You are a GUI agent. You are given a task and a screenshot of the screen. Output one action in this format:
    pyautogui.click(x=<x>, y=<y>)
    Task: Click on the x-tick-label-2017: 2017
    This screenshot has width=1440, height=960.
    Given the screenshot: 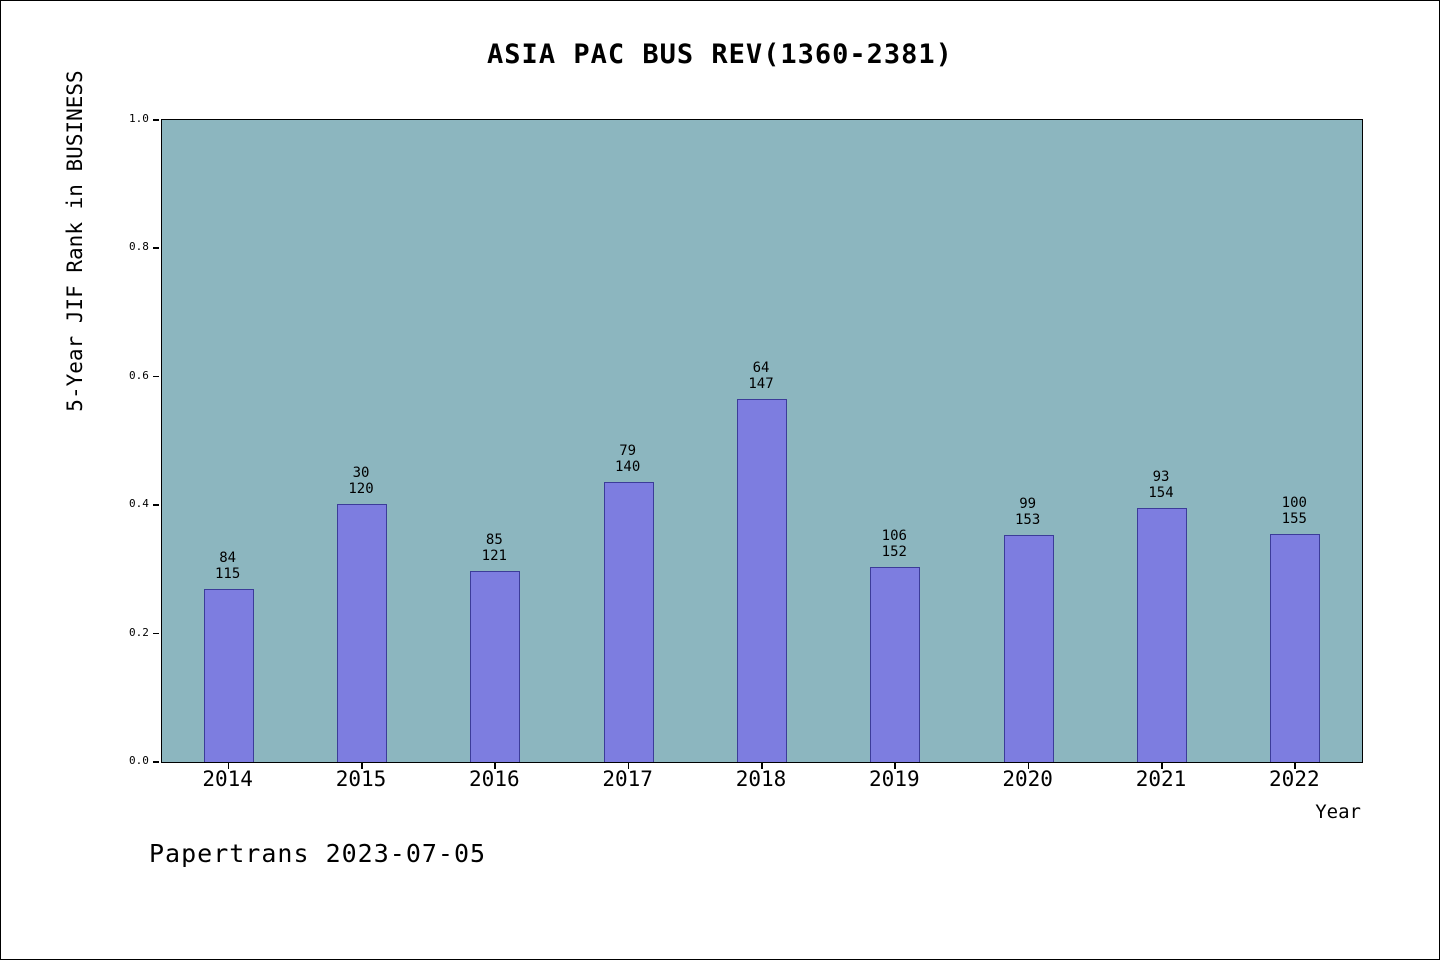 What is the action you would take?
    pyautogui.click(x=627, y=779)
    